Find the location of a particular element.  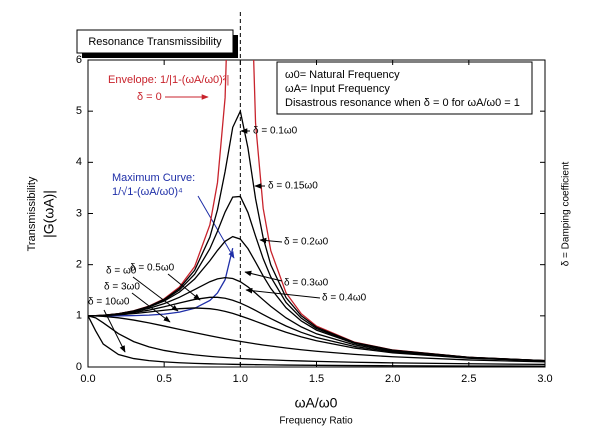

series-label: δ = 0.3ω0 is located at coordinates (306, 283).